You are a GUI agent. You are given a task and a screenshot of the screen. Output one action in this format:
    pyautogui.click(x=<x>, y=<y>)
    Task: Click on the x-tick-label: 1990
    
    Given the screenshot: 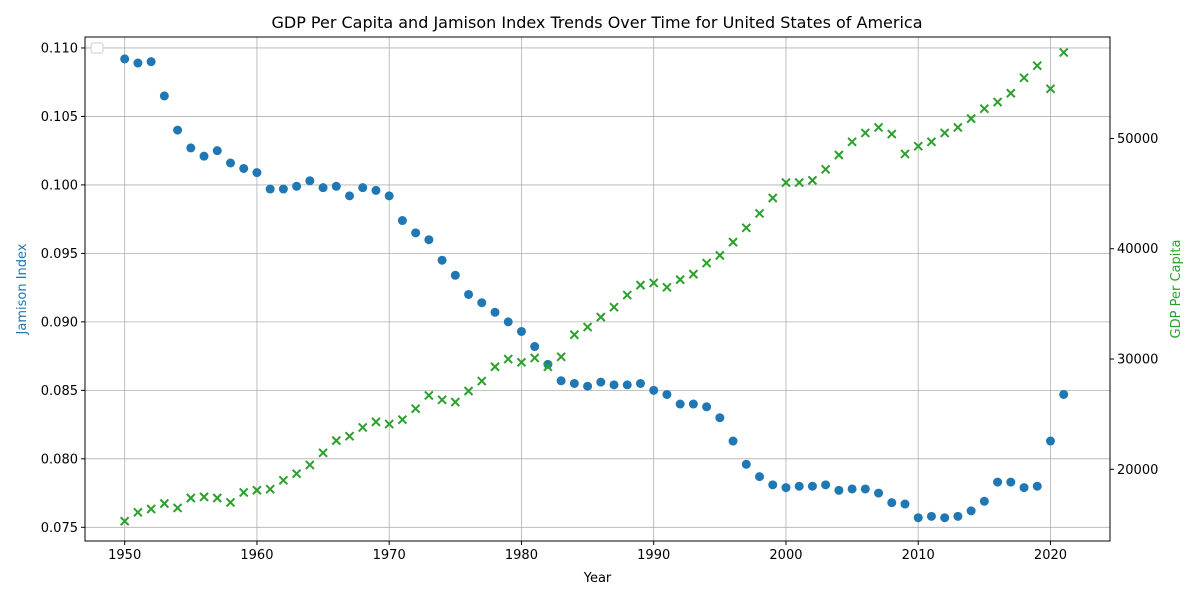 What is the action you would take?
    pyautogui.click(x=653, y=555)
    